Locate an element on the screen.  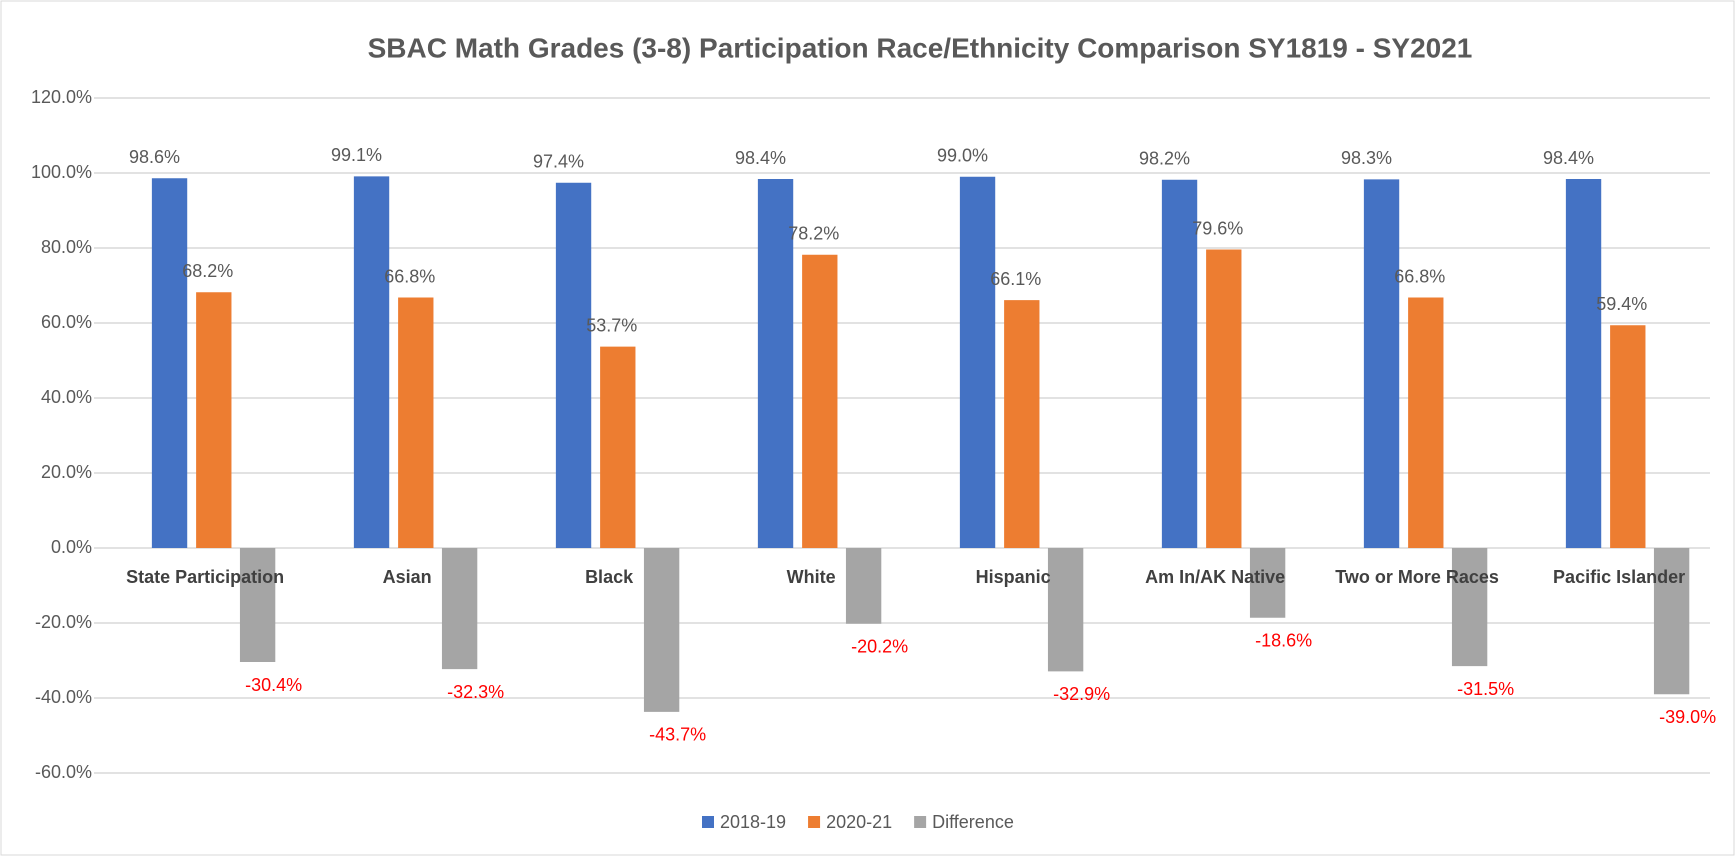
data-label: -39.0% is located at coordinates (1687, 717).